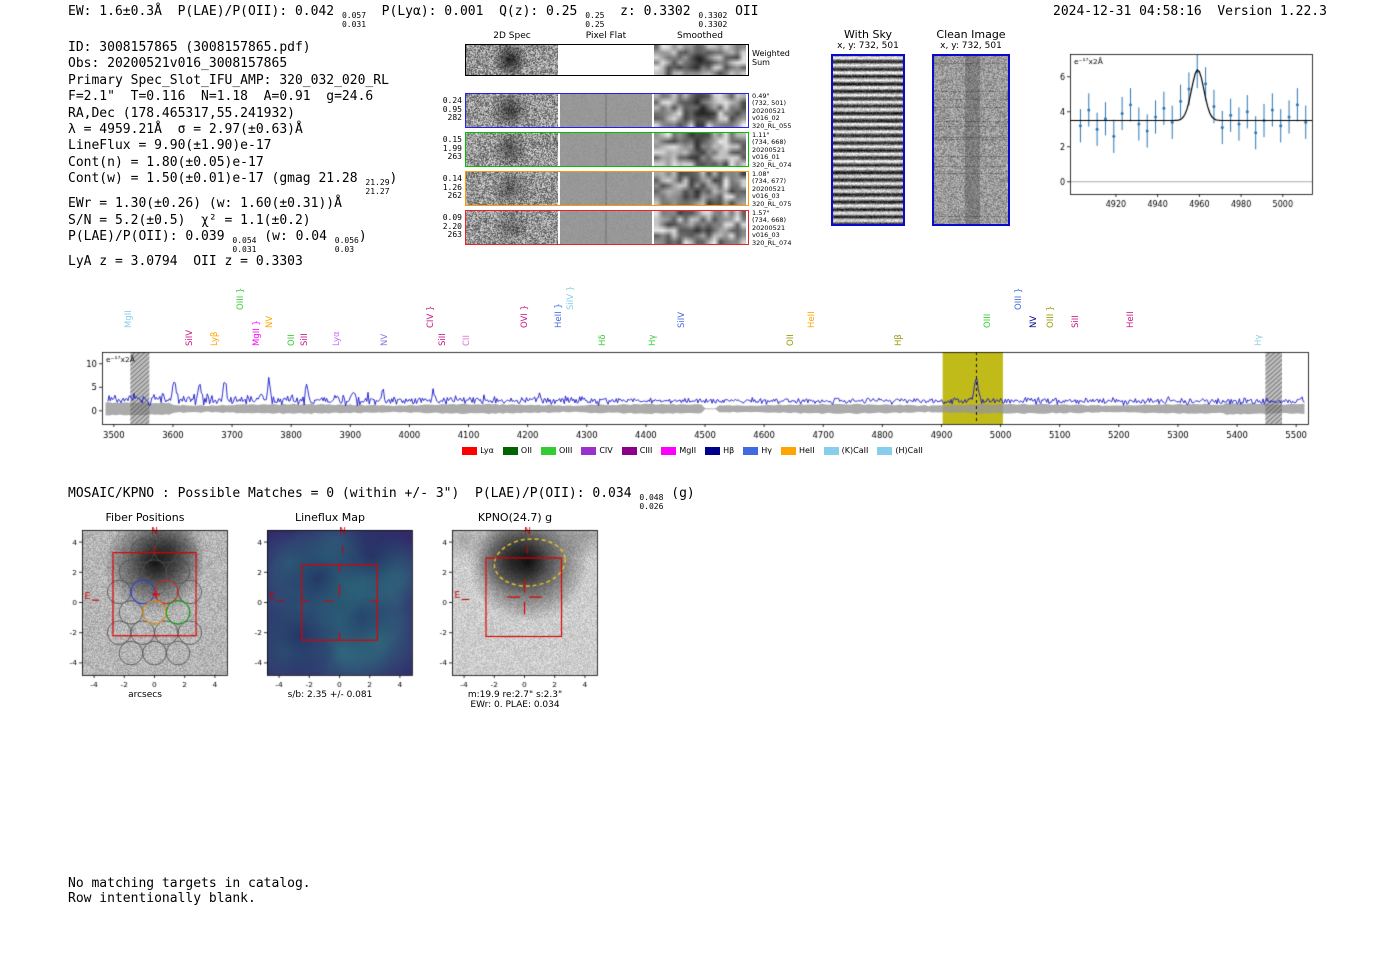 This screenshot has height=953, width=1400. What do you see at coordinates (761, 96) in the screenshot?
I see `fiber-annotation-line: 0.49"` at bounding box center [761, 96].